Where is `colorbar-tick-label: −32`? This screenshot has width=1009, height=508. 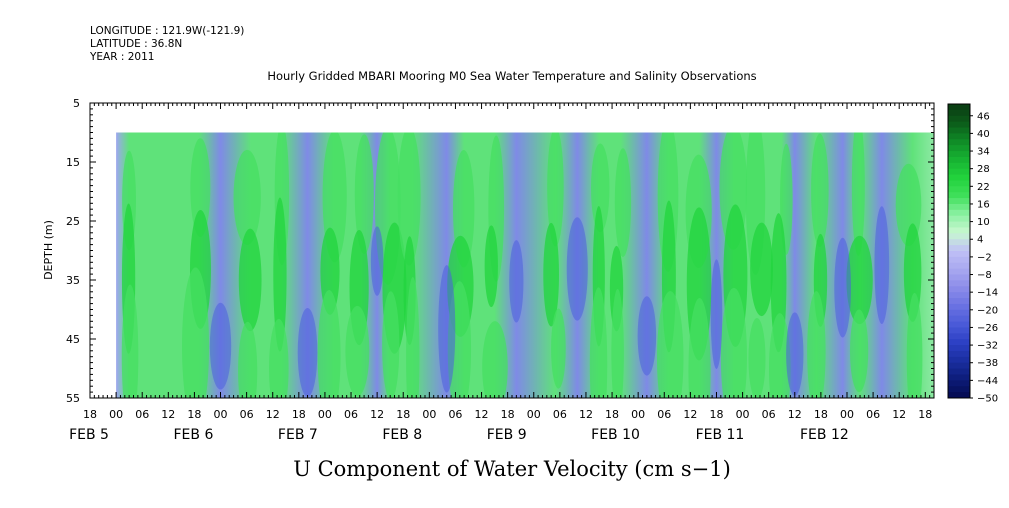
colorbar-tick-label: −32 is located at coordinates (987, 346).